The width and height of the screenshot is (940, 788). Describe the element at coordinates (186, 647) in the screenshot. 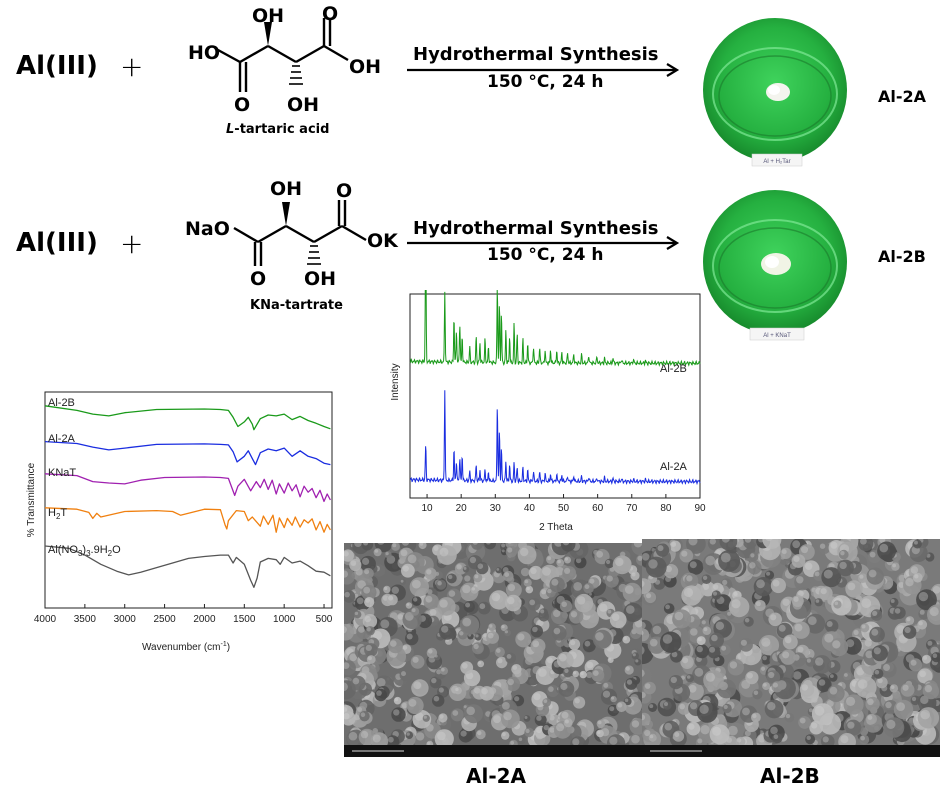

I see `ftir-x-label: Wavenumber (cm-1)` at that location.